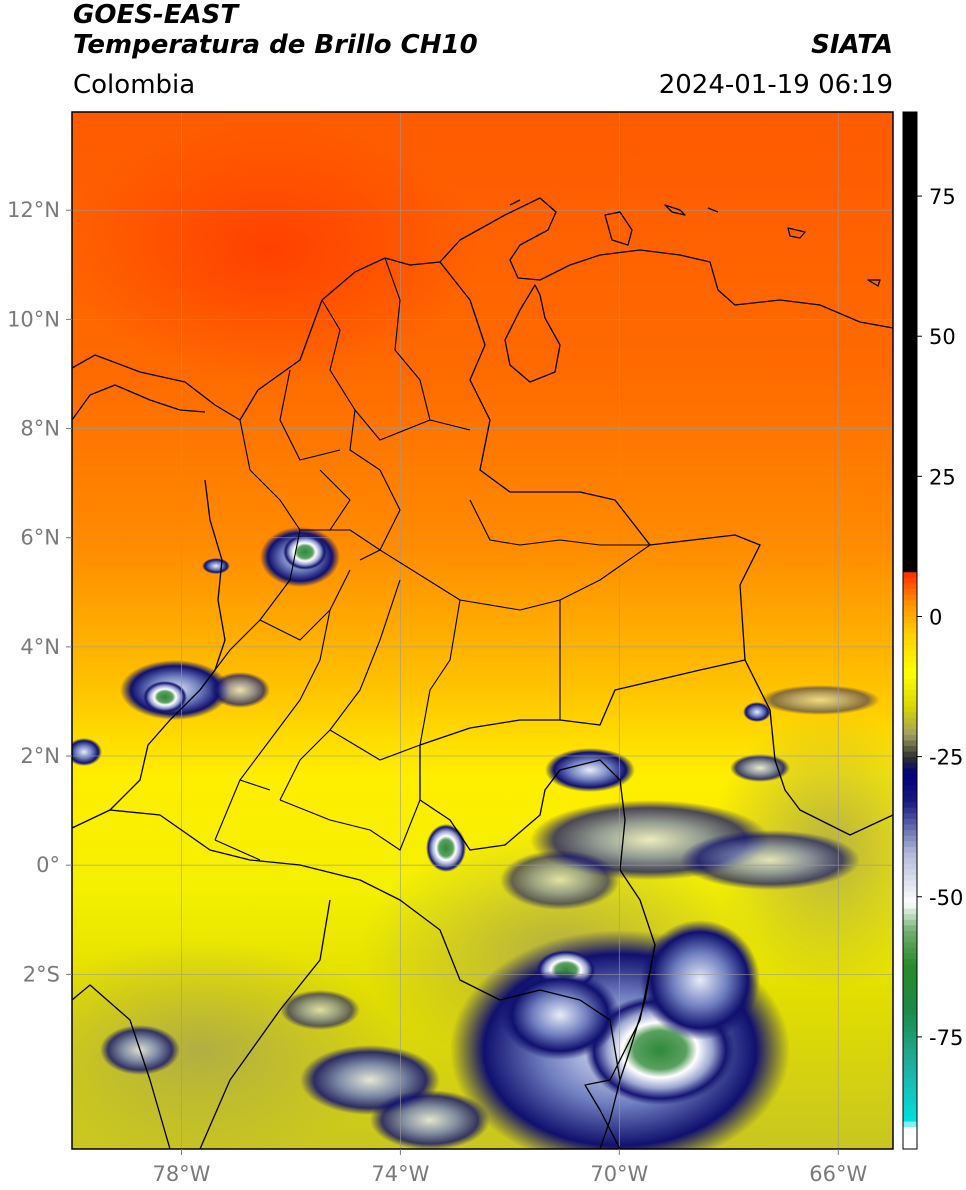 The image size is (966, 1190). What do you see at coordinates (620, 1046) in the screenshot?
I see `peru-brazil-border` at bounding box center [620, 1046].